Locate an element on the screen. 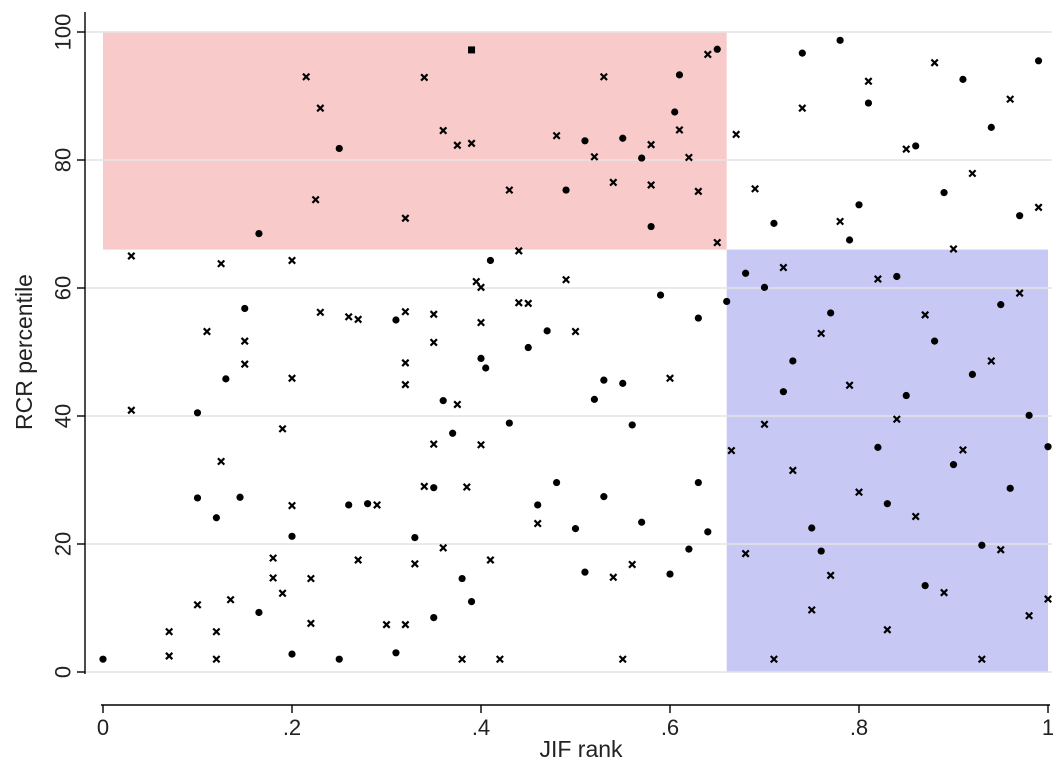  x-tick-label: .6 is located at coordinates (670, 727).